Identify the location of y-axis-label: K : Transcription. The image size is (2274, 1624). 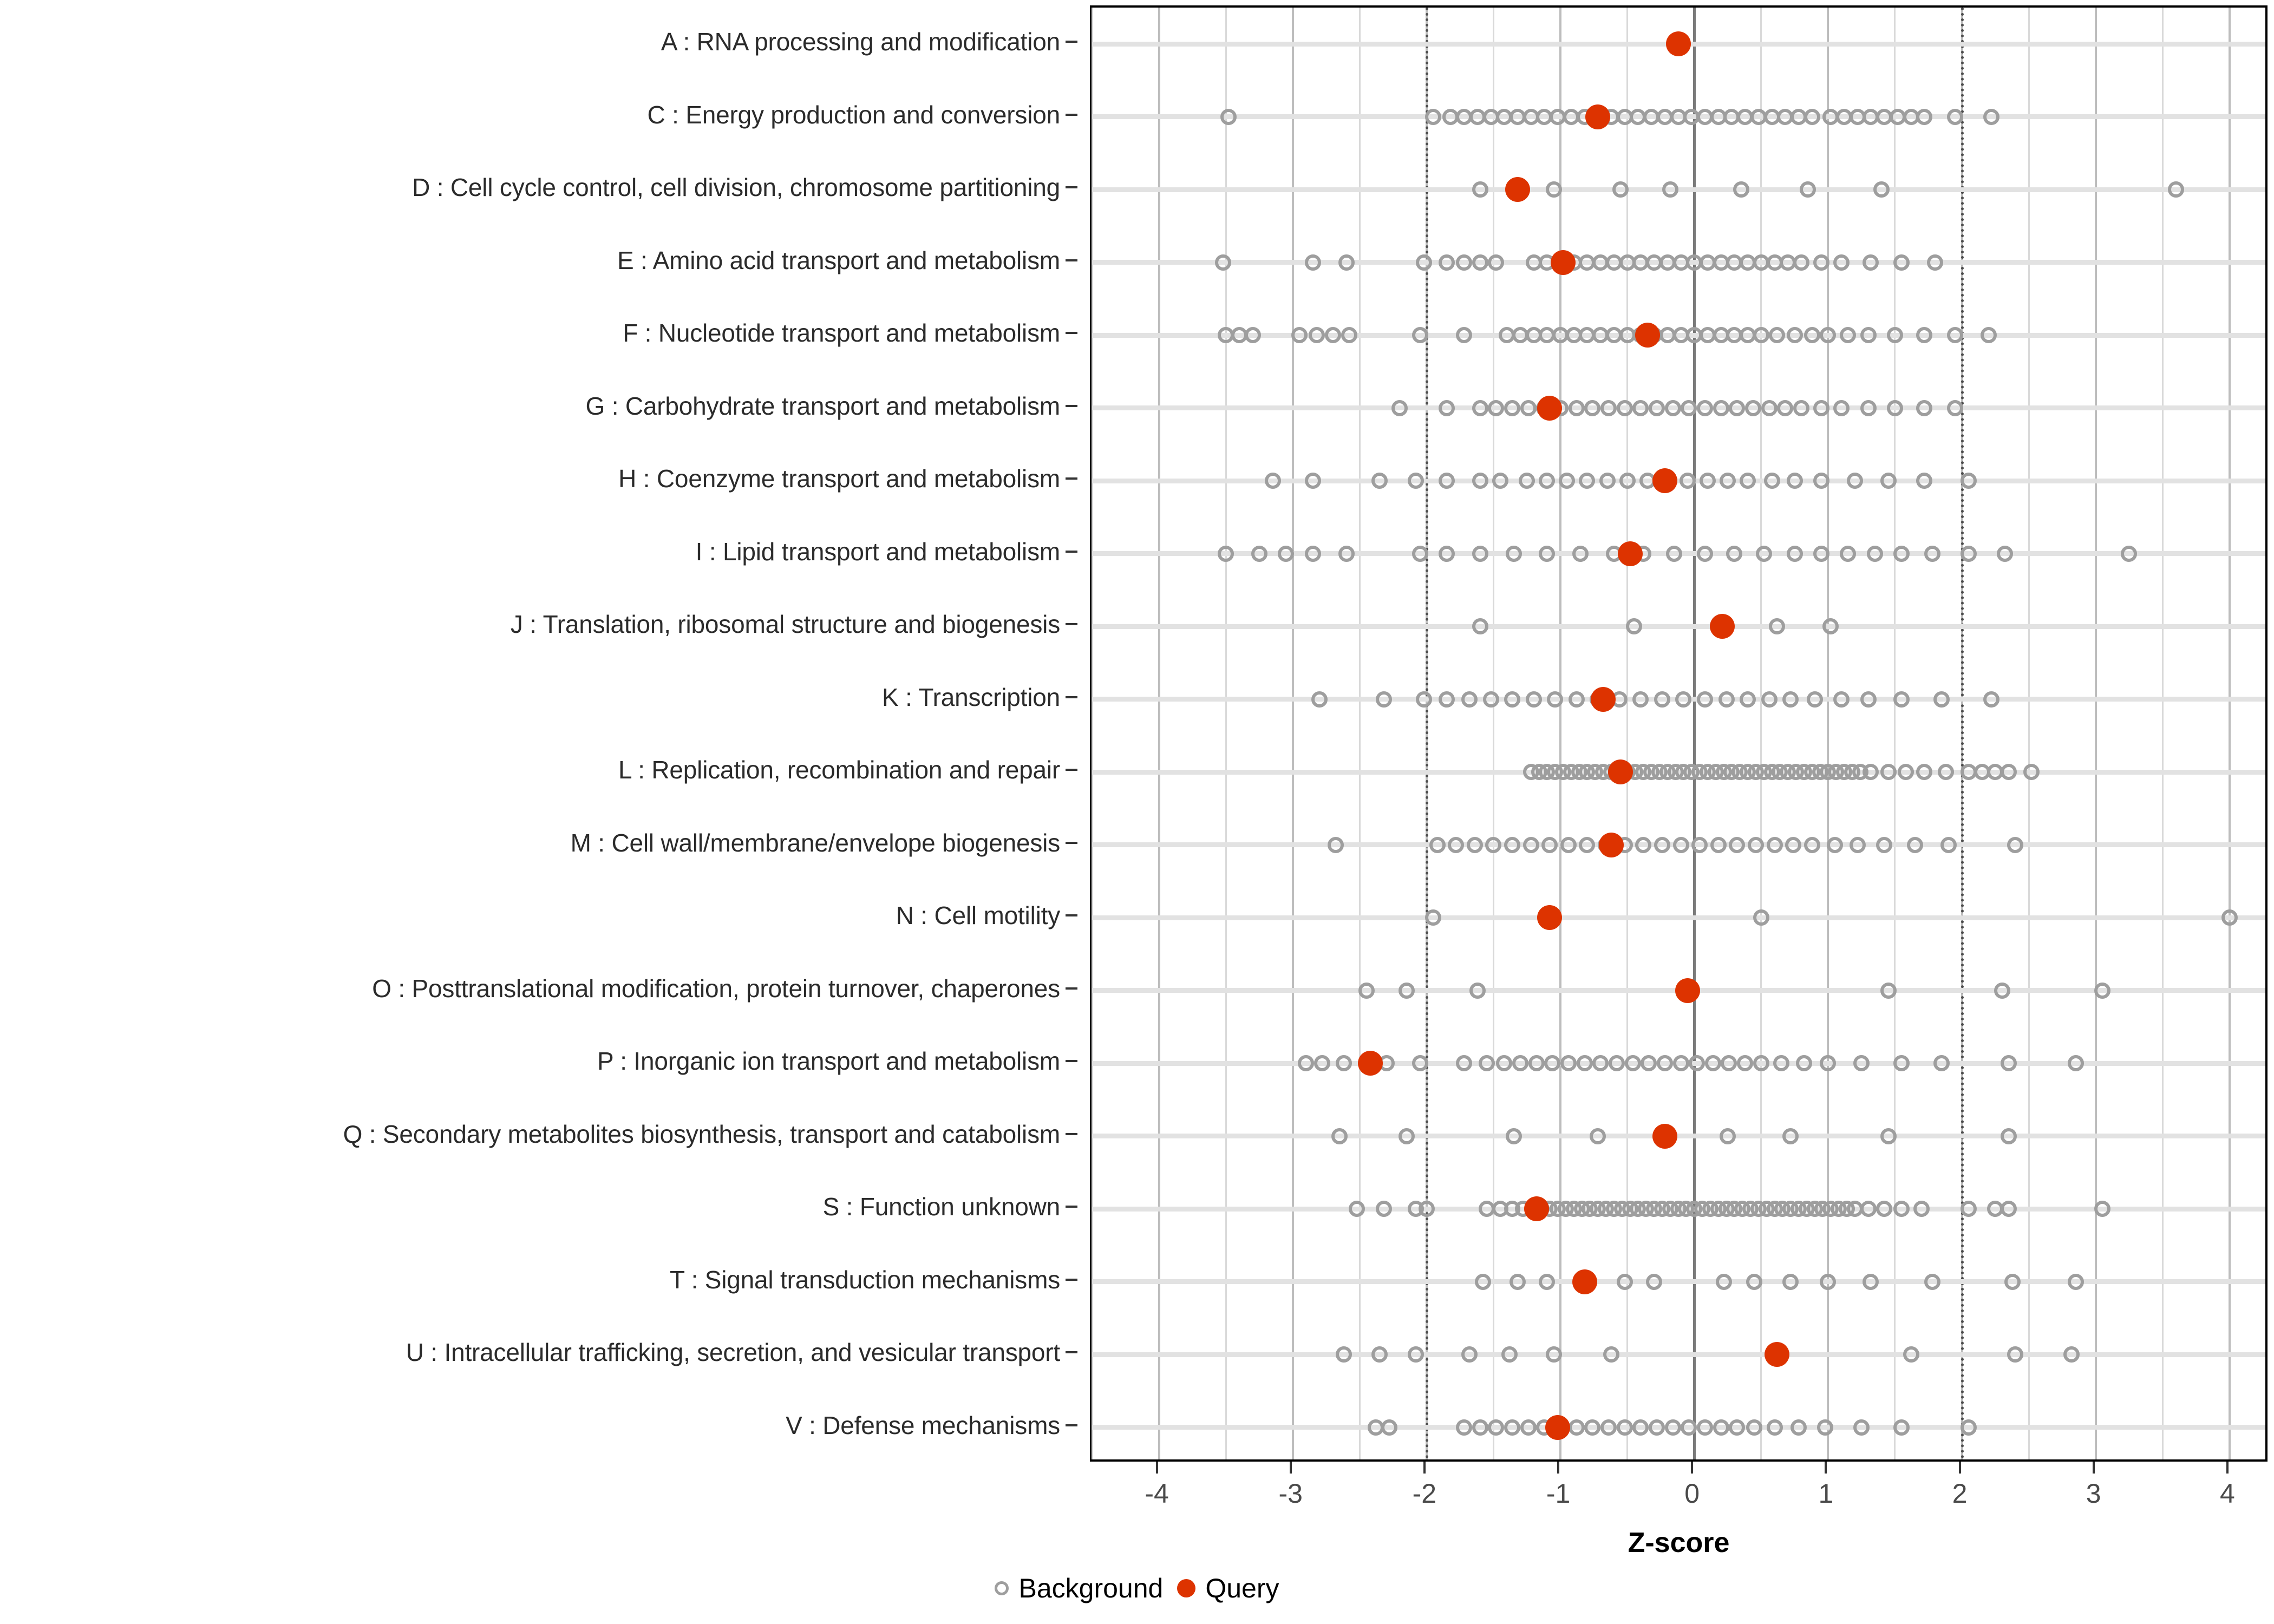
(971, 697).